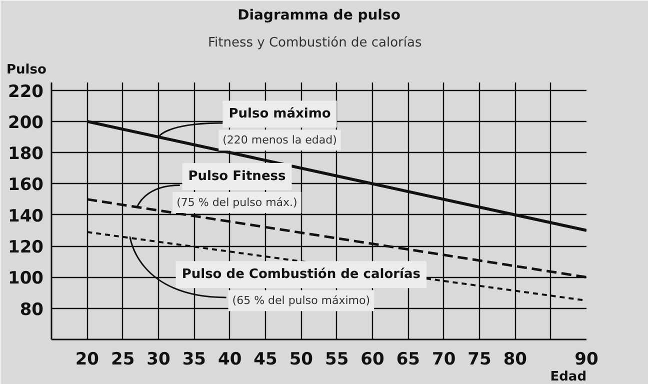 The image size is (648, 384). Describe the element at coordinates (586, 360) in the screenshot. I see `x-tick-label: 90` at that location.